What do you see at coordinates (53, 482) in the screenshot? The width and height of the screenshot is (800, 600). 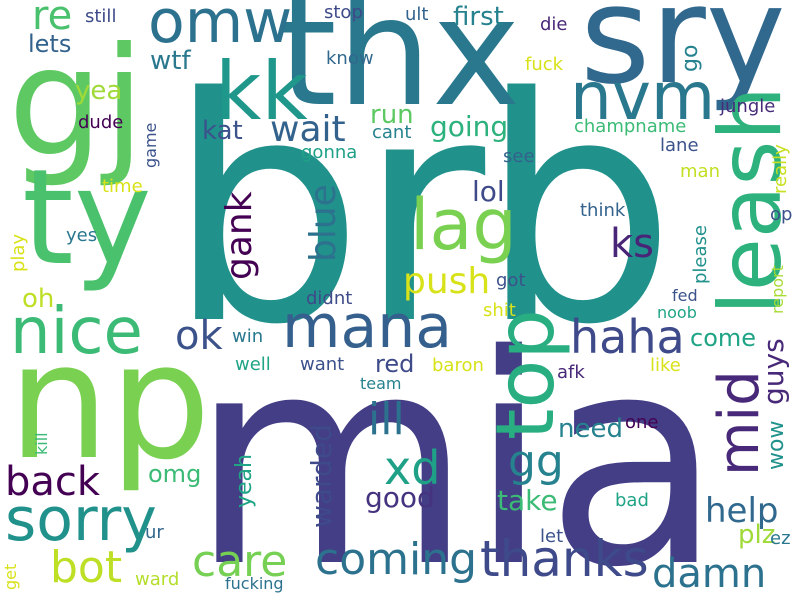 I see `word-back: back` at bounding box center [53, 482].